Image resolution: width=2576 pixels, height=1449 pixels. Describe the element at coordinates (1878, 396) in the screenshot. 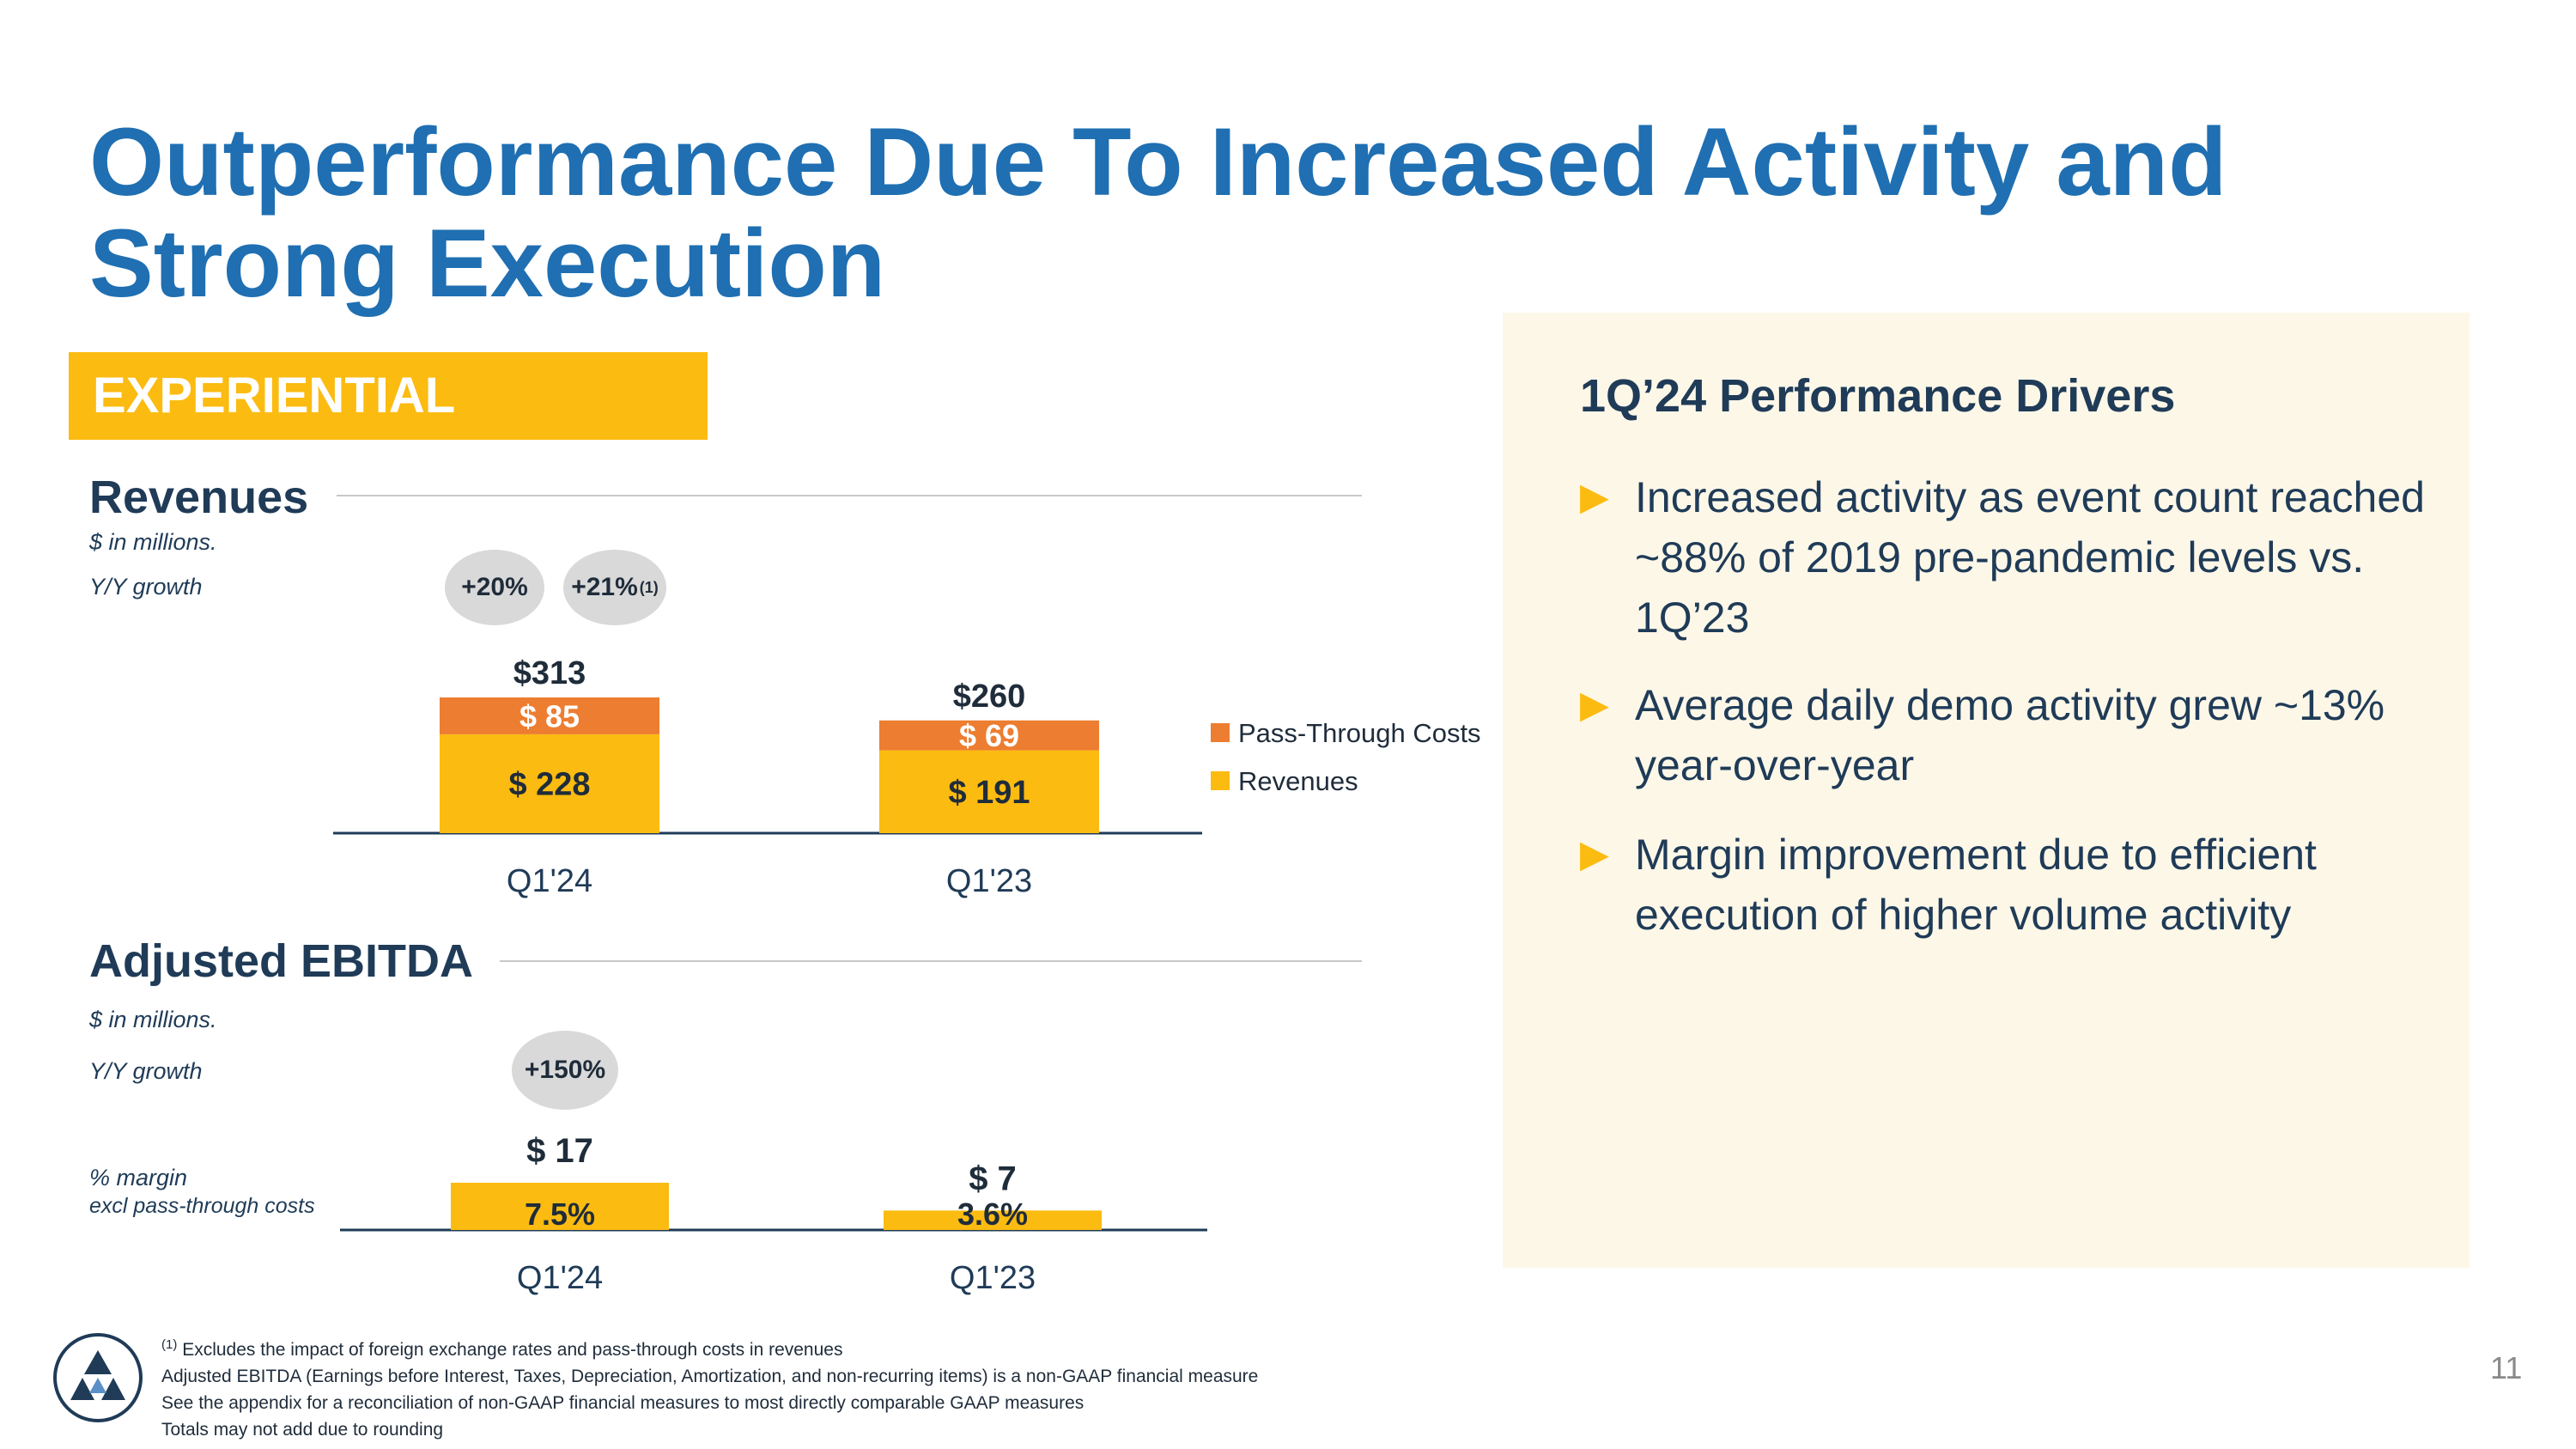

I see `drivers-title: 1Q’24 Performance Drivers` at that location.